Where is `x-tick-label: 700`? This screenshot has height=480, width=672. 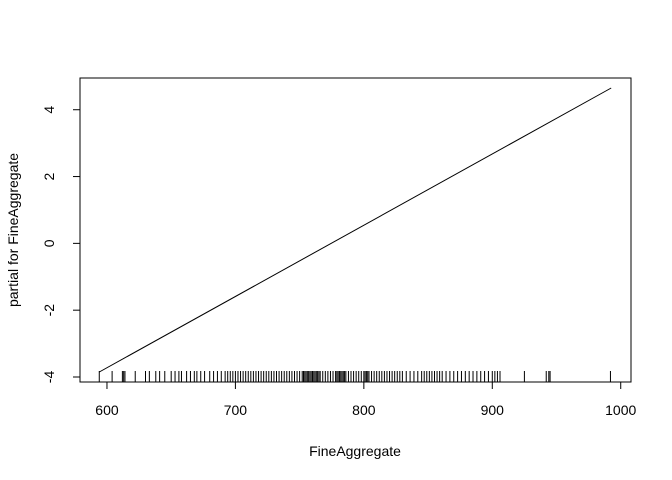
x-tick-label: 700 is located at coordinates (236, 410).